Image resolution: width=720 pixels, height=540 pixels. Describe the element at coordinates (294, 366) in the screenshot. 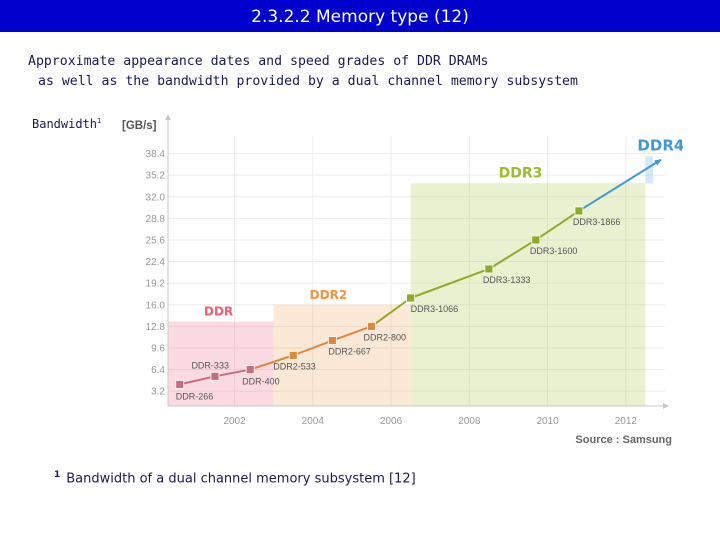

I see `data-label-ddr2-533: DDR2-533` at that location.